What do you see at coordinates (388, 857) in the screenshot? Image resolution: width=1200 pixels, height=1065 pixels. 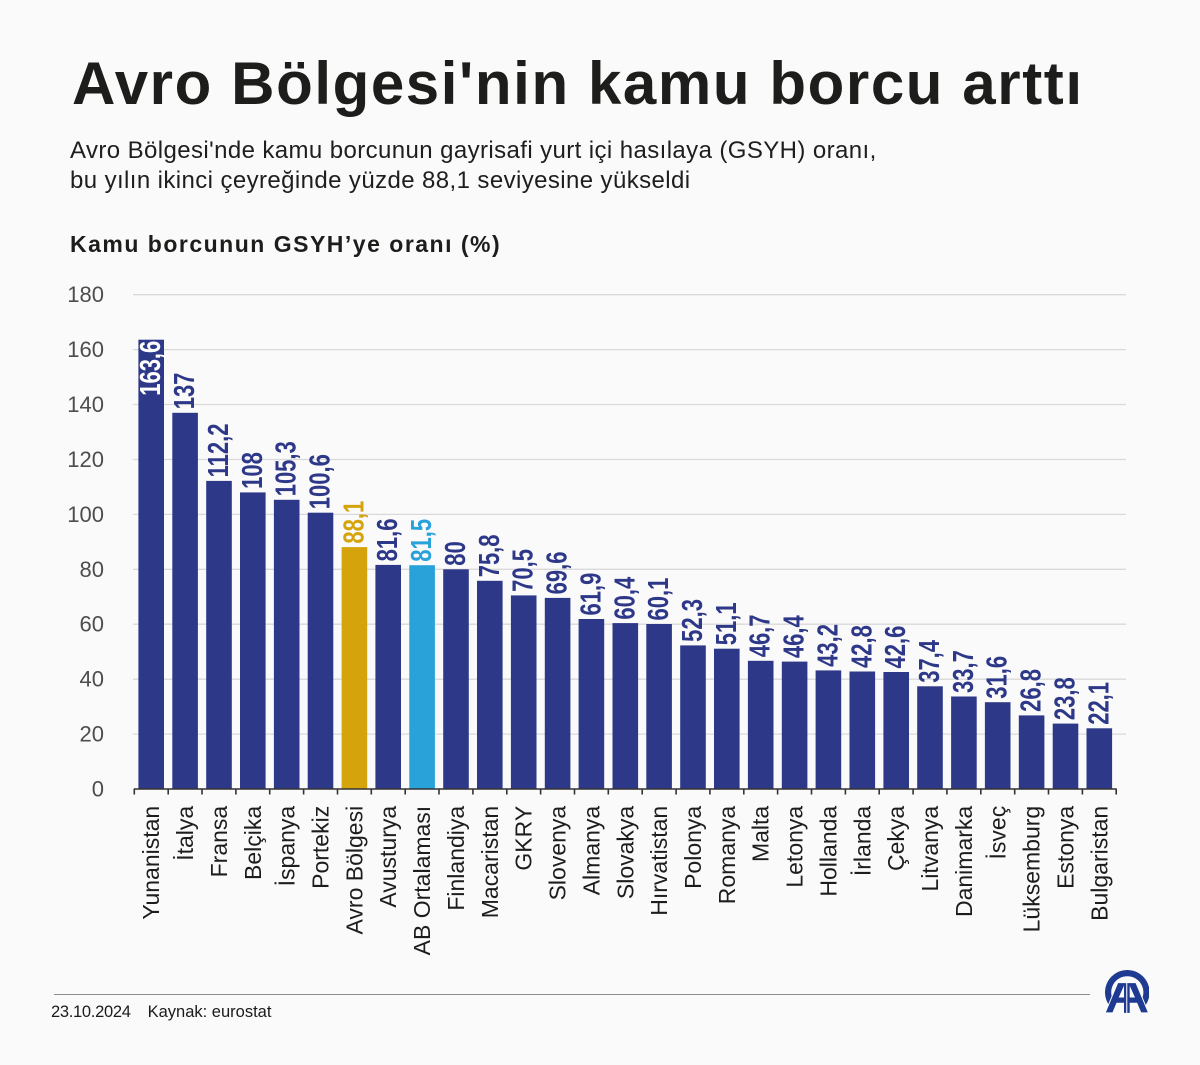 I see `svg-text: Avusturya` at bounding box center [388, 857].